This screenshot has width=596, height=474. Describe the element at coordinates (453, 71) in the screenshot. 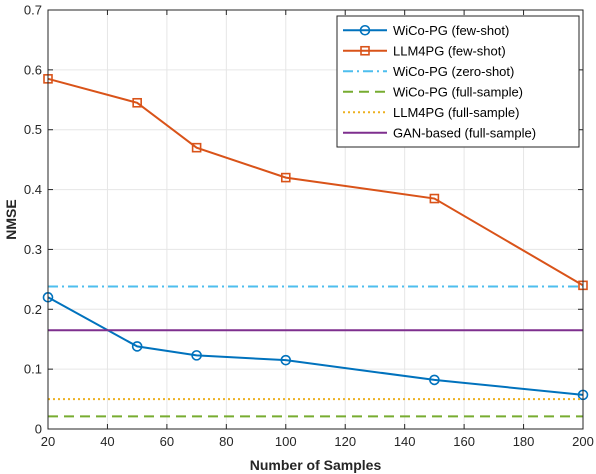

I see `legend-label: WiCo-PG (zero-shot)` at that location.